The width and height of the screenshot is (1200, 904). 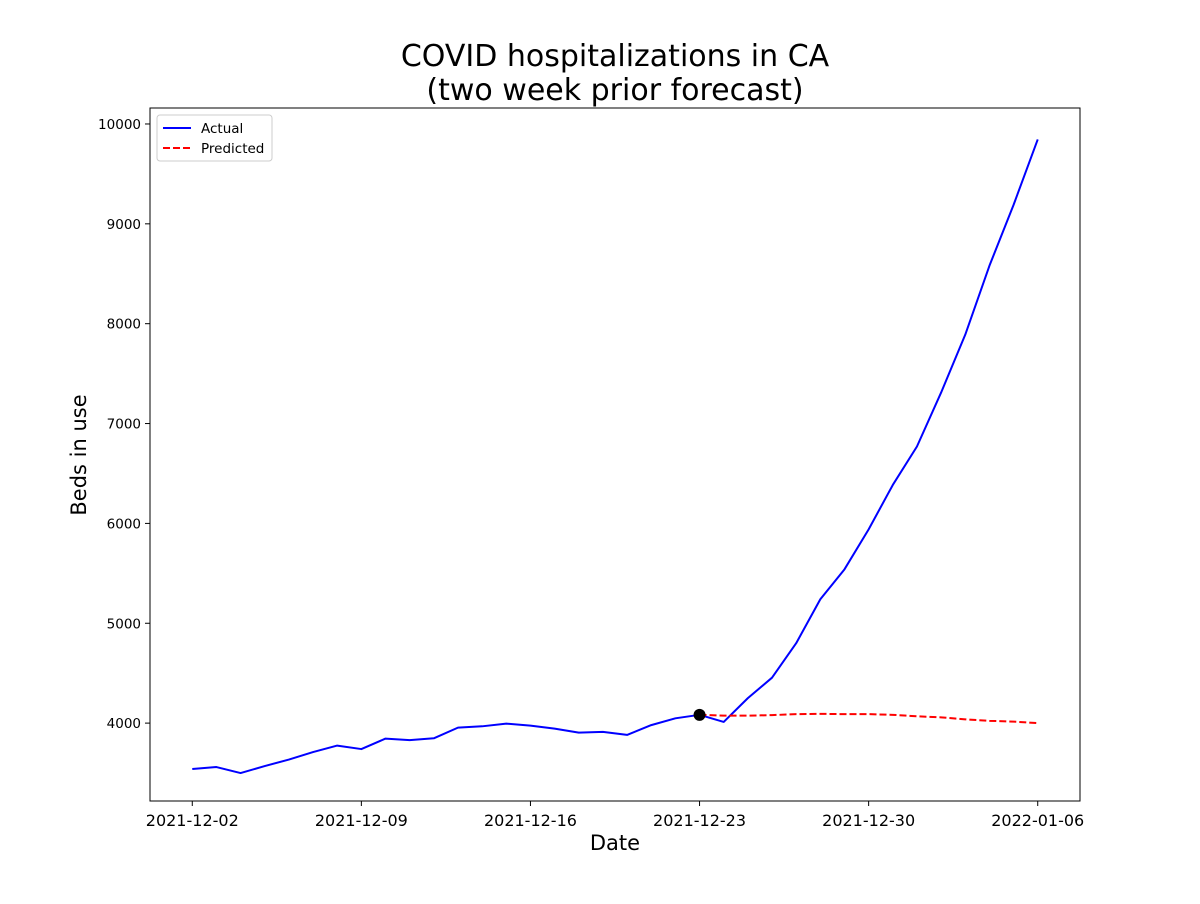 I want to click on forecast-start-marker, so click(x=699, y=714).